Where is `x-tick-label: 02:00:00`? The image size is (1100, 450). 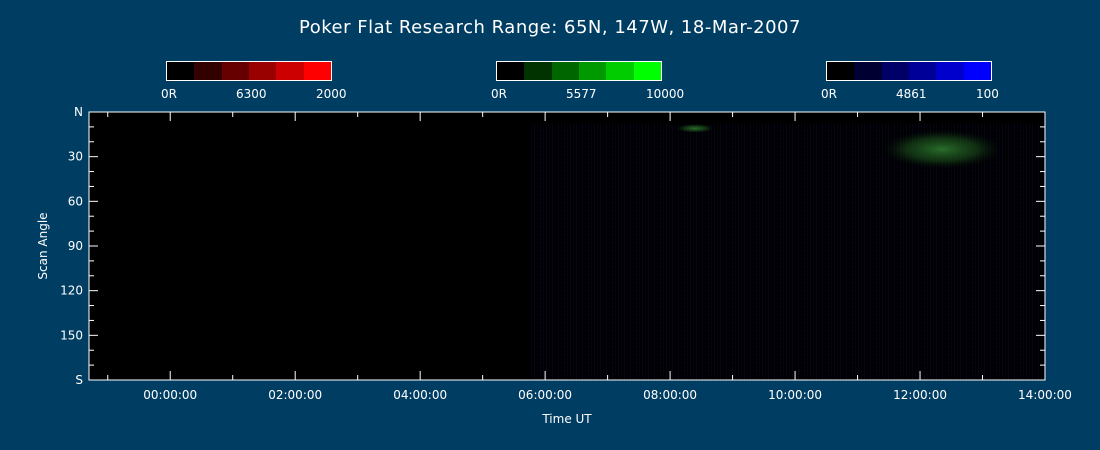
x-tick-label: 02:00:00 is located at coordinates (295, 395).